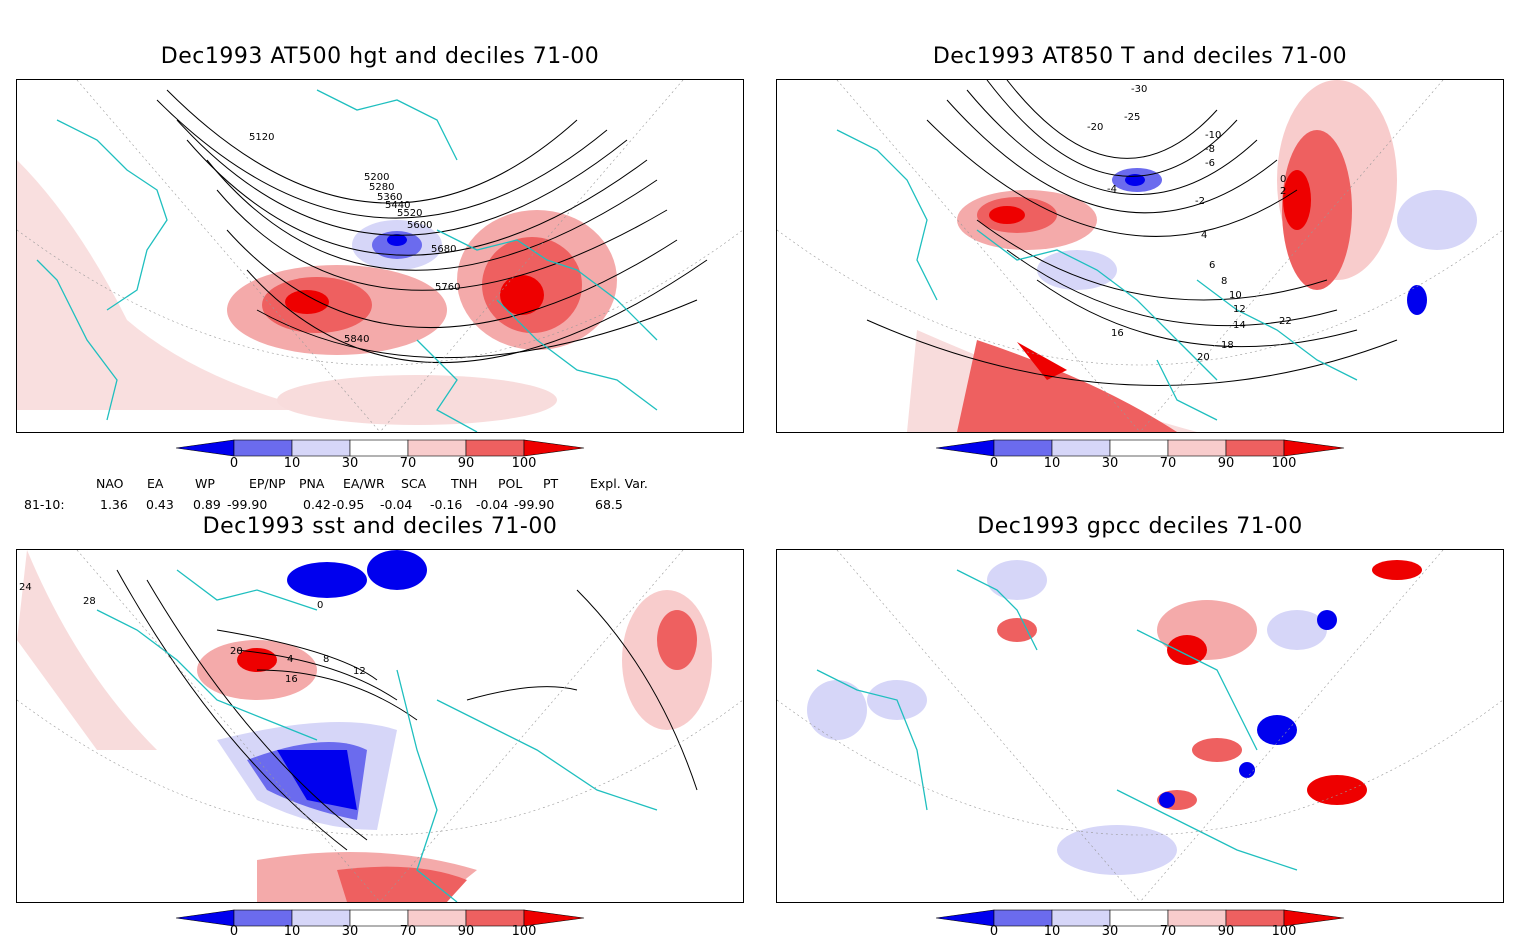 The image size is (1520, 940). I want to click on contour-label: 5280, so click(381, 187).